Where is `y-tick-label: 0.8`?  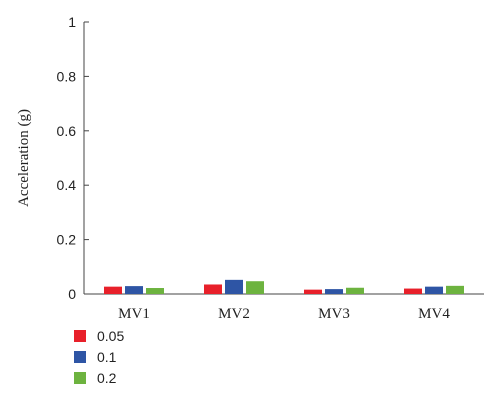
y-tick-label: 0.8 is located at coordinates (67, 76).